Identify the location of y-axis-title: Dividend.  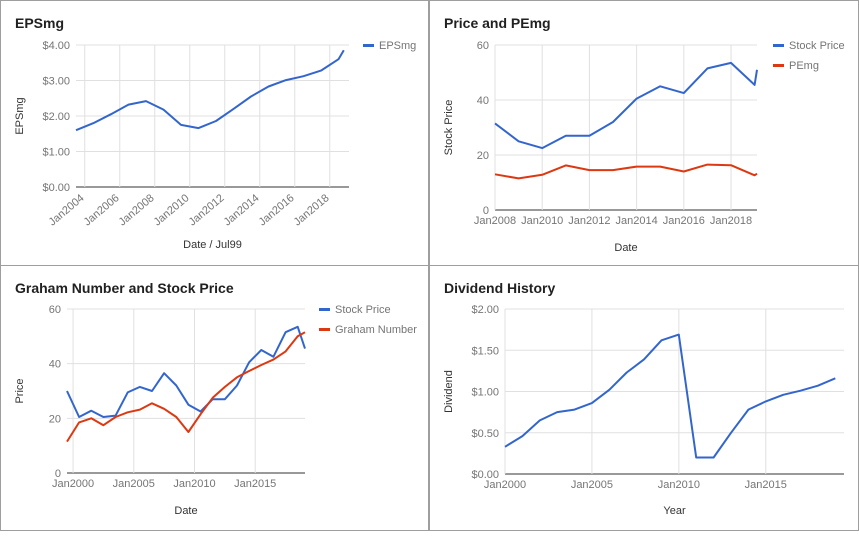
(449, 391).